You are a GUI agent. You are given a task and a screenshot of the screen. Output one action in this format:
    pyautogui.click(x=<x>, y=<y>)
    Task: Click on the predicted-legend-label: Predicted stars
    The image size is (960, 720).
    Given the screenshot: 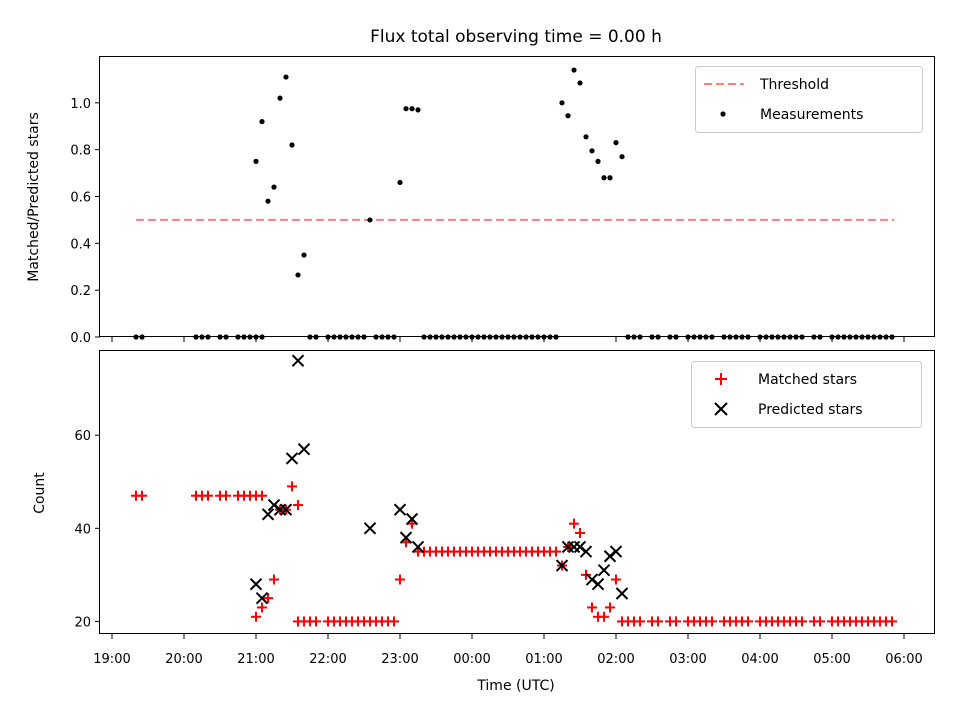 What is the action you would take?
    pyautogui.click(x=810, y=410)
    